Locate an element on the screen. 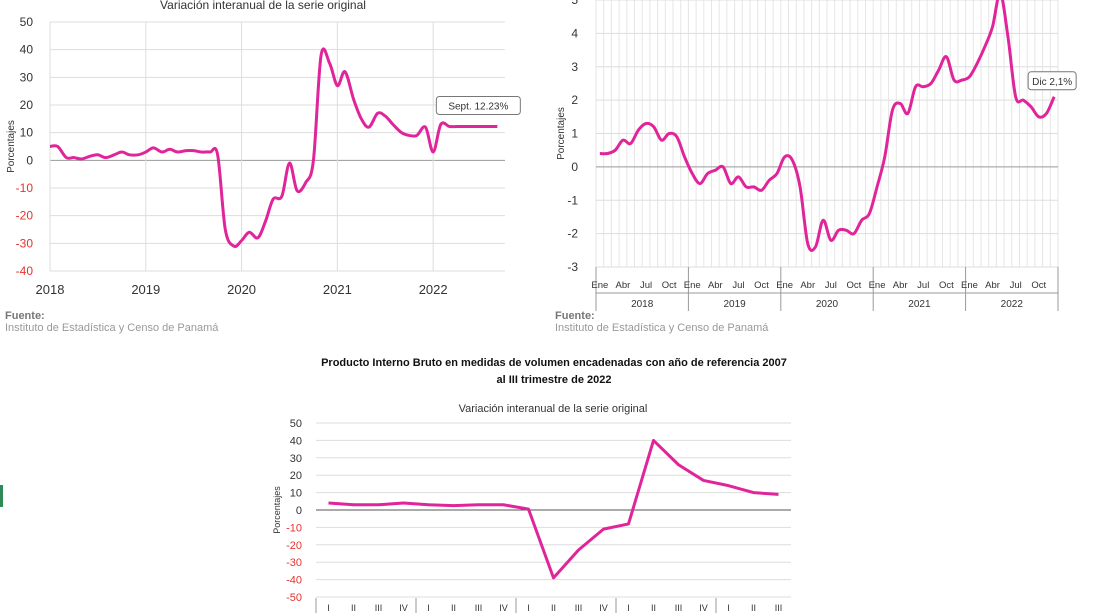  x-tick-label: 2022 is located at coordinates (433, 289).